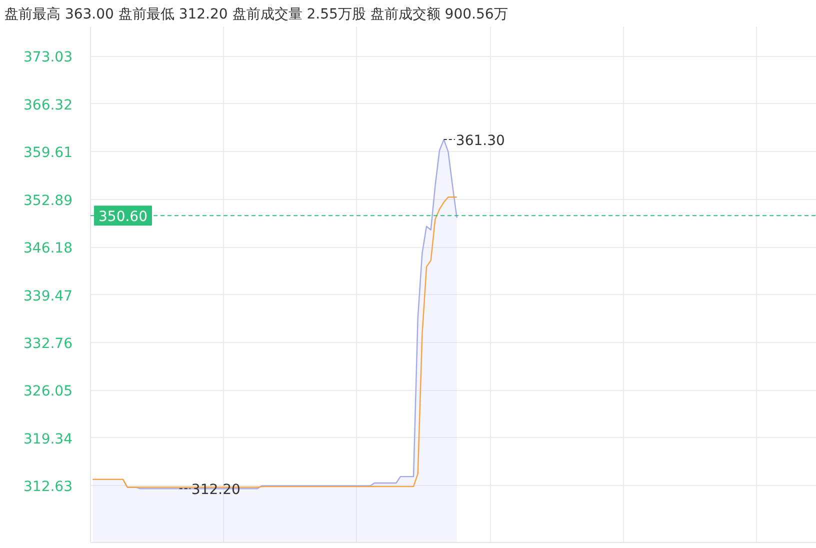 Image resolution: width=816 pixels, height=548 pixels. What do you see at coordinates (256, 14) in the screenshot?
I see `chart-title: 盘前最高 363.00 盘前最低 312.20 盘前成交量 2.55万股 盘前成交额 900.56万` at bounding box center [256, 14].